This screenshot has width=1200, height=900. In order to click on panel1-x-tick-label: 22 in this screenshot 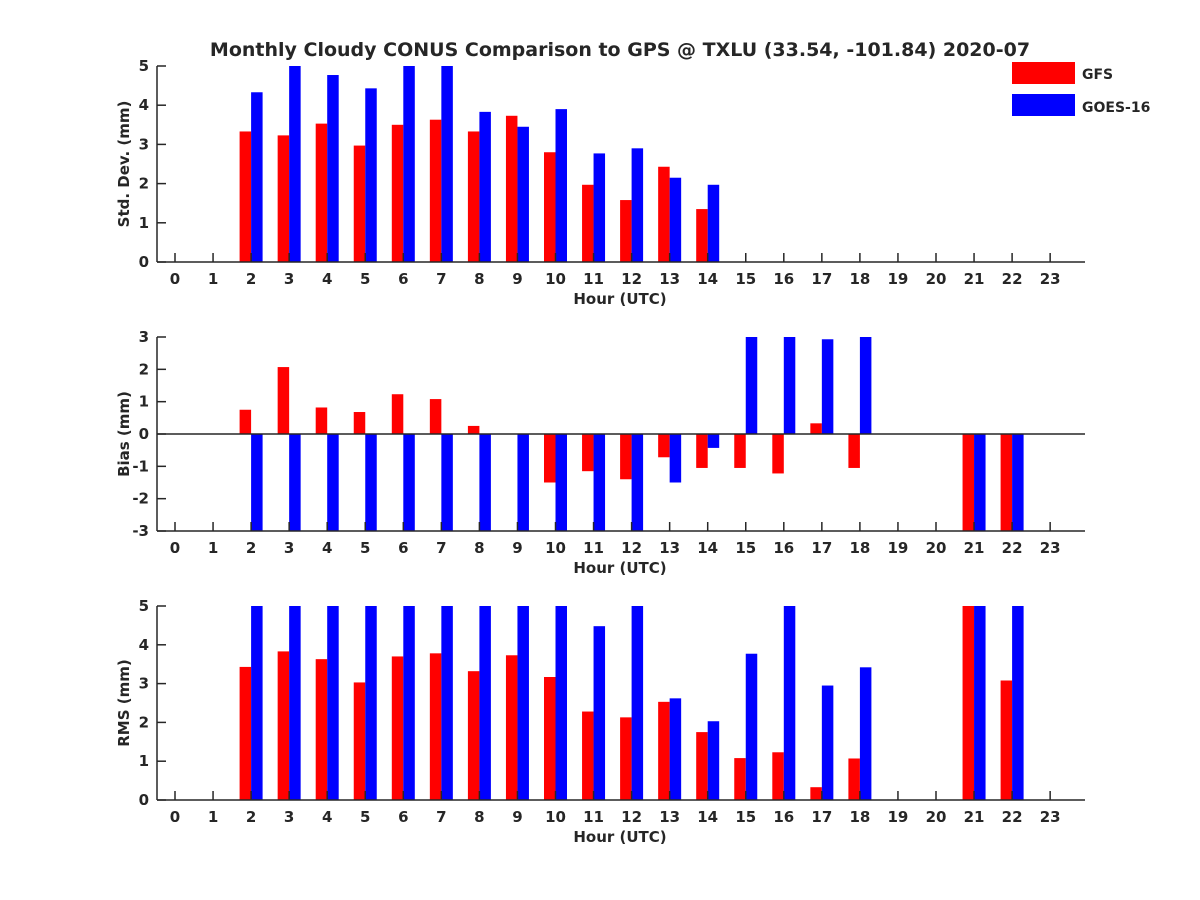, I will do `click(1012, 548)`.